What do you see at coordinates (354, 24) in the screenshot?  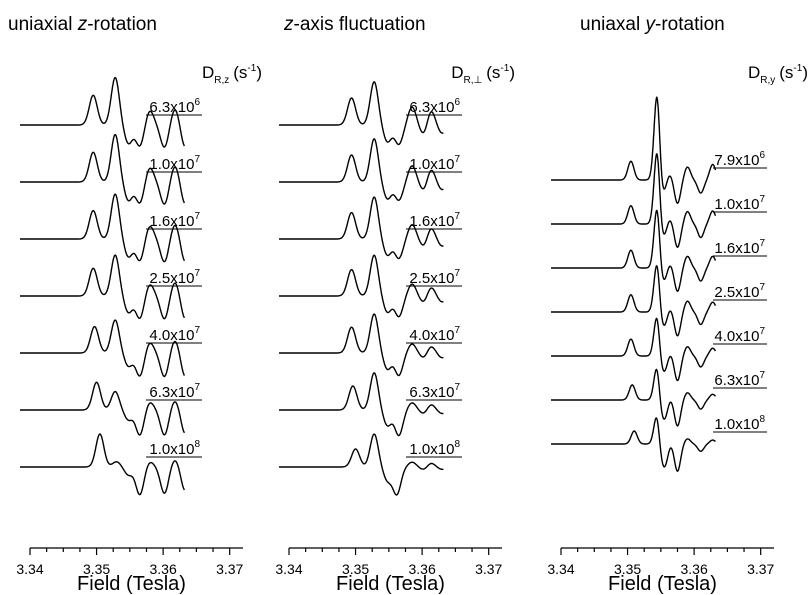 I see `panel-title: z-axis fluctuation` at bounding box center [354, 24].